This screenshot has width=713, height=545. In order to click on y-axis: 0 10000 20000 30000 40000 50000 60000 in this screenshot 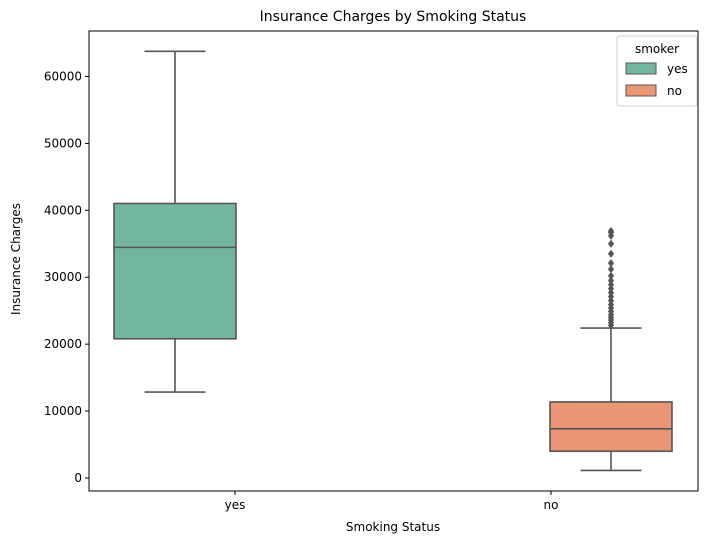, I will do `click(66, 277)`.